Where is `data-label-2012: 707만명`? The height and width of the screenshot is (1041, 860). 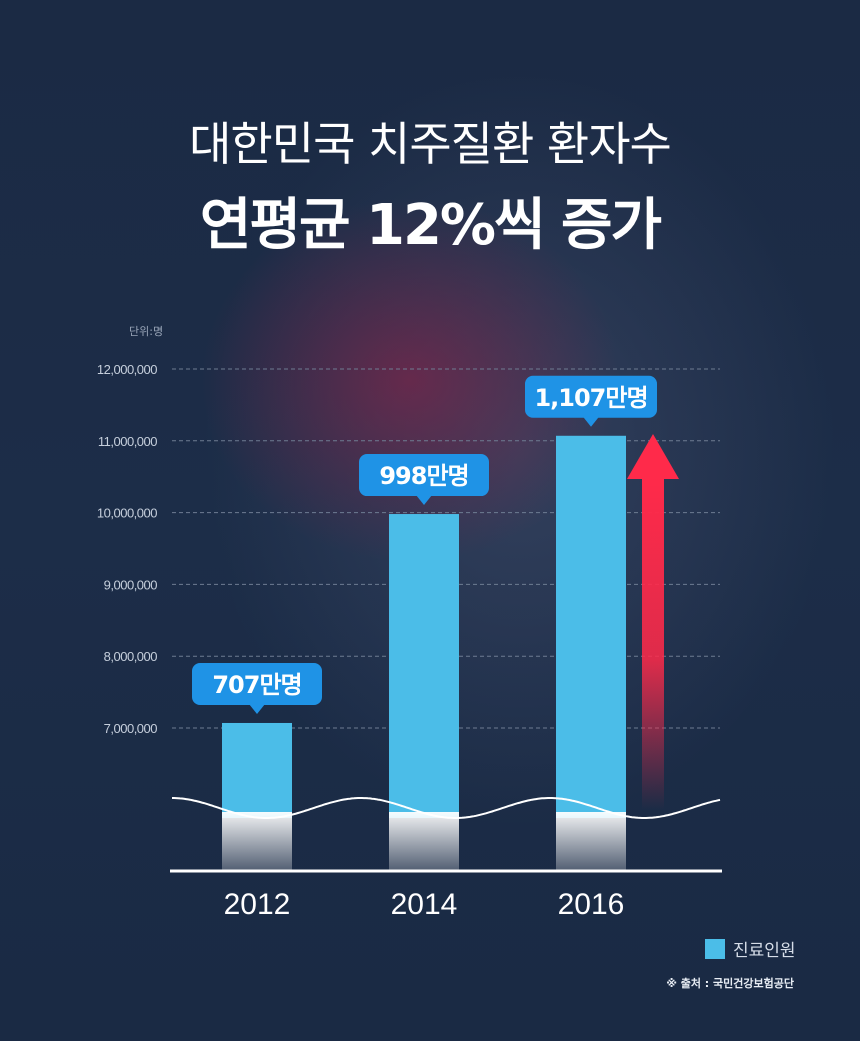
data-label-2012: 707만명 is located at coordinates (257, 688).